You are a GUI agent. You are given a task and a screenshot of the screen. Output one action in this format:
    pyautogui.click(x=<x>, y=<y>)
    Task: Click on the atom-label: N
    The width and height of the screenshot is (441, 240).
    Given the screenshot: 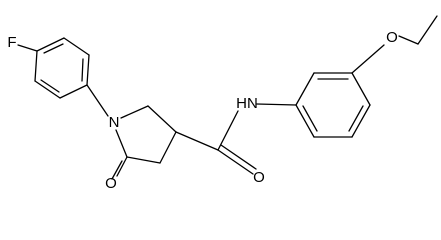 What is the action you would take?
    pyautogui.click(x=114, y=122)
    